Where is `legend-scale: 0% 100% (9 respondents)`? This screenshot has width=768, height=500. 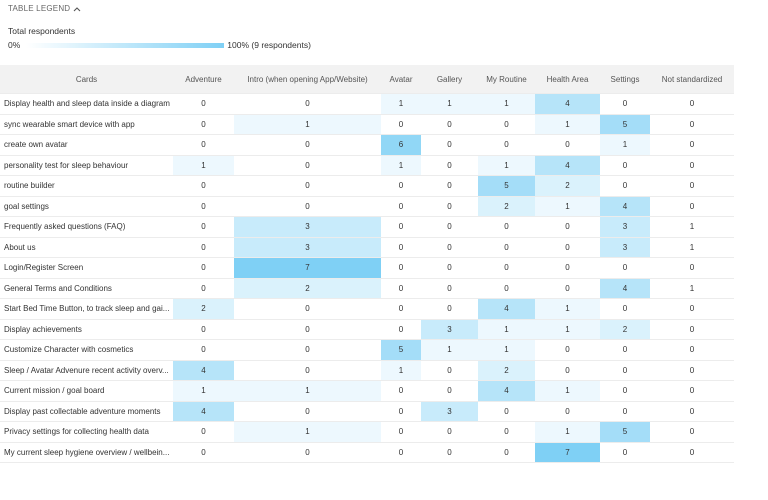
legend-scale: 0% 100% (9 respondents) is located at coordinates (159, 45).